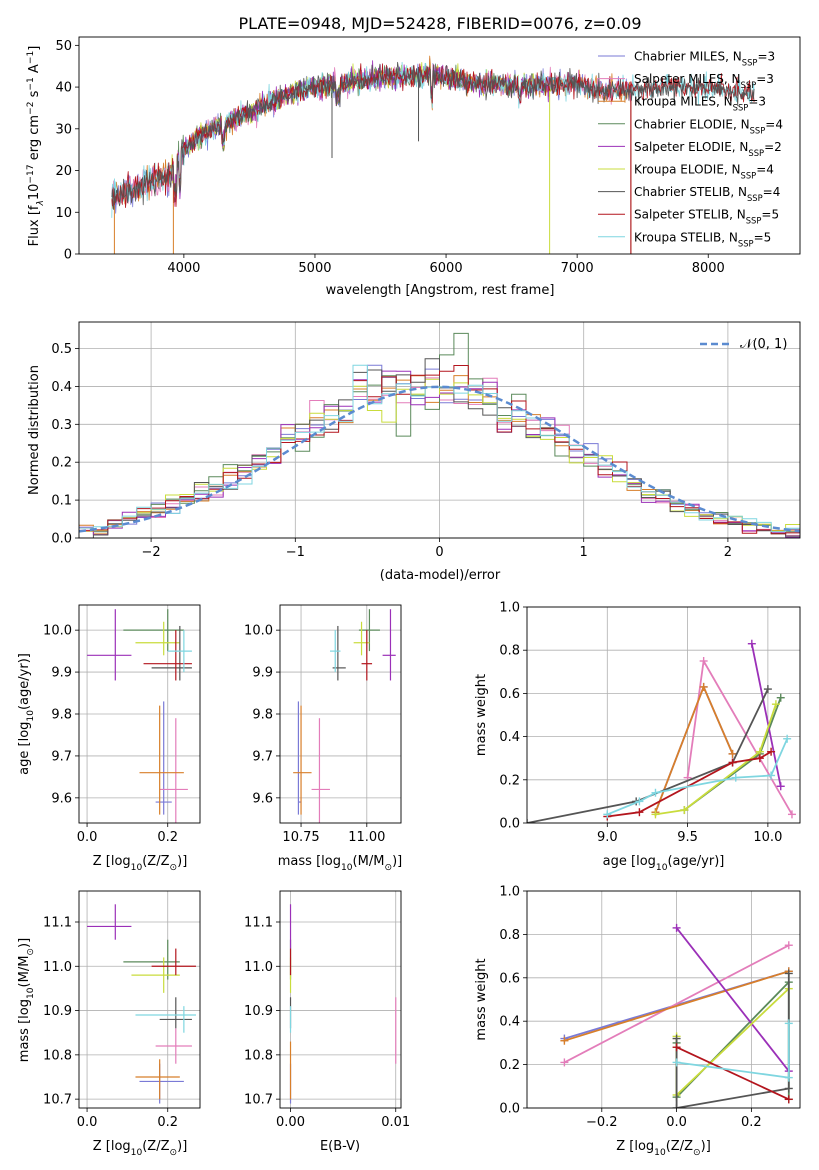 The width and height of the screenshot is (819, 1170). I want to click on label-part: −2, so click(31, 108).